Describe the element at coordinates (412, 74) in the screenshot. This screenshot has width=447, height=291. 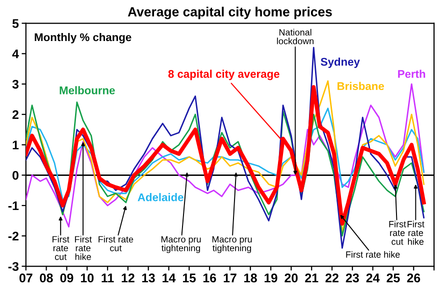
I see `series-label: Perth` at that location.